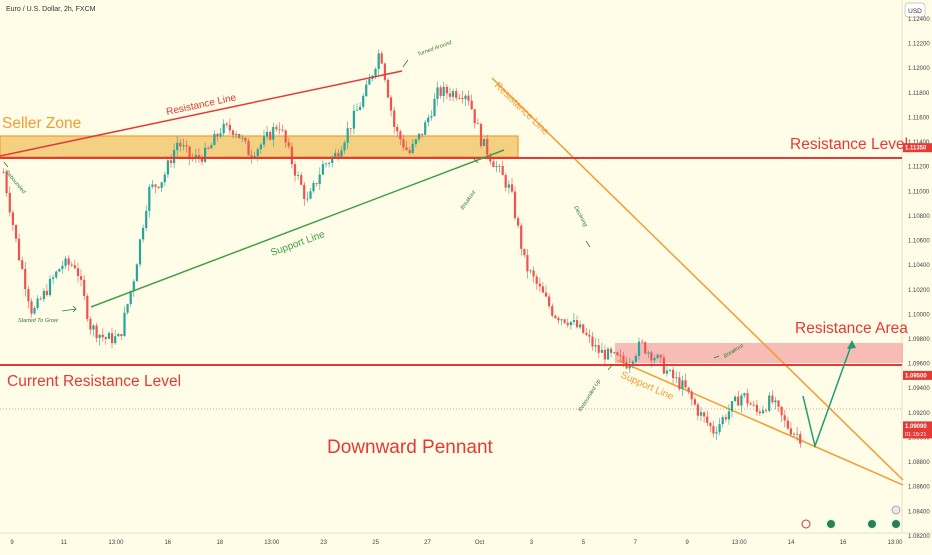  What do you see at coordinates (919, 340) in the screenshot?
I see `price-tick-label: 1.09800` at bounding box center [919, 340].